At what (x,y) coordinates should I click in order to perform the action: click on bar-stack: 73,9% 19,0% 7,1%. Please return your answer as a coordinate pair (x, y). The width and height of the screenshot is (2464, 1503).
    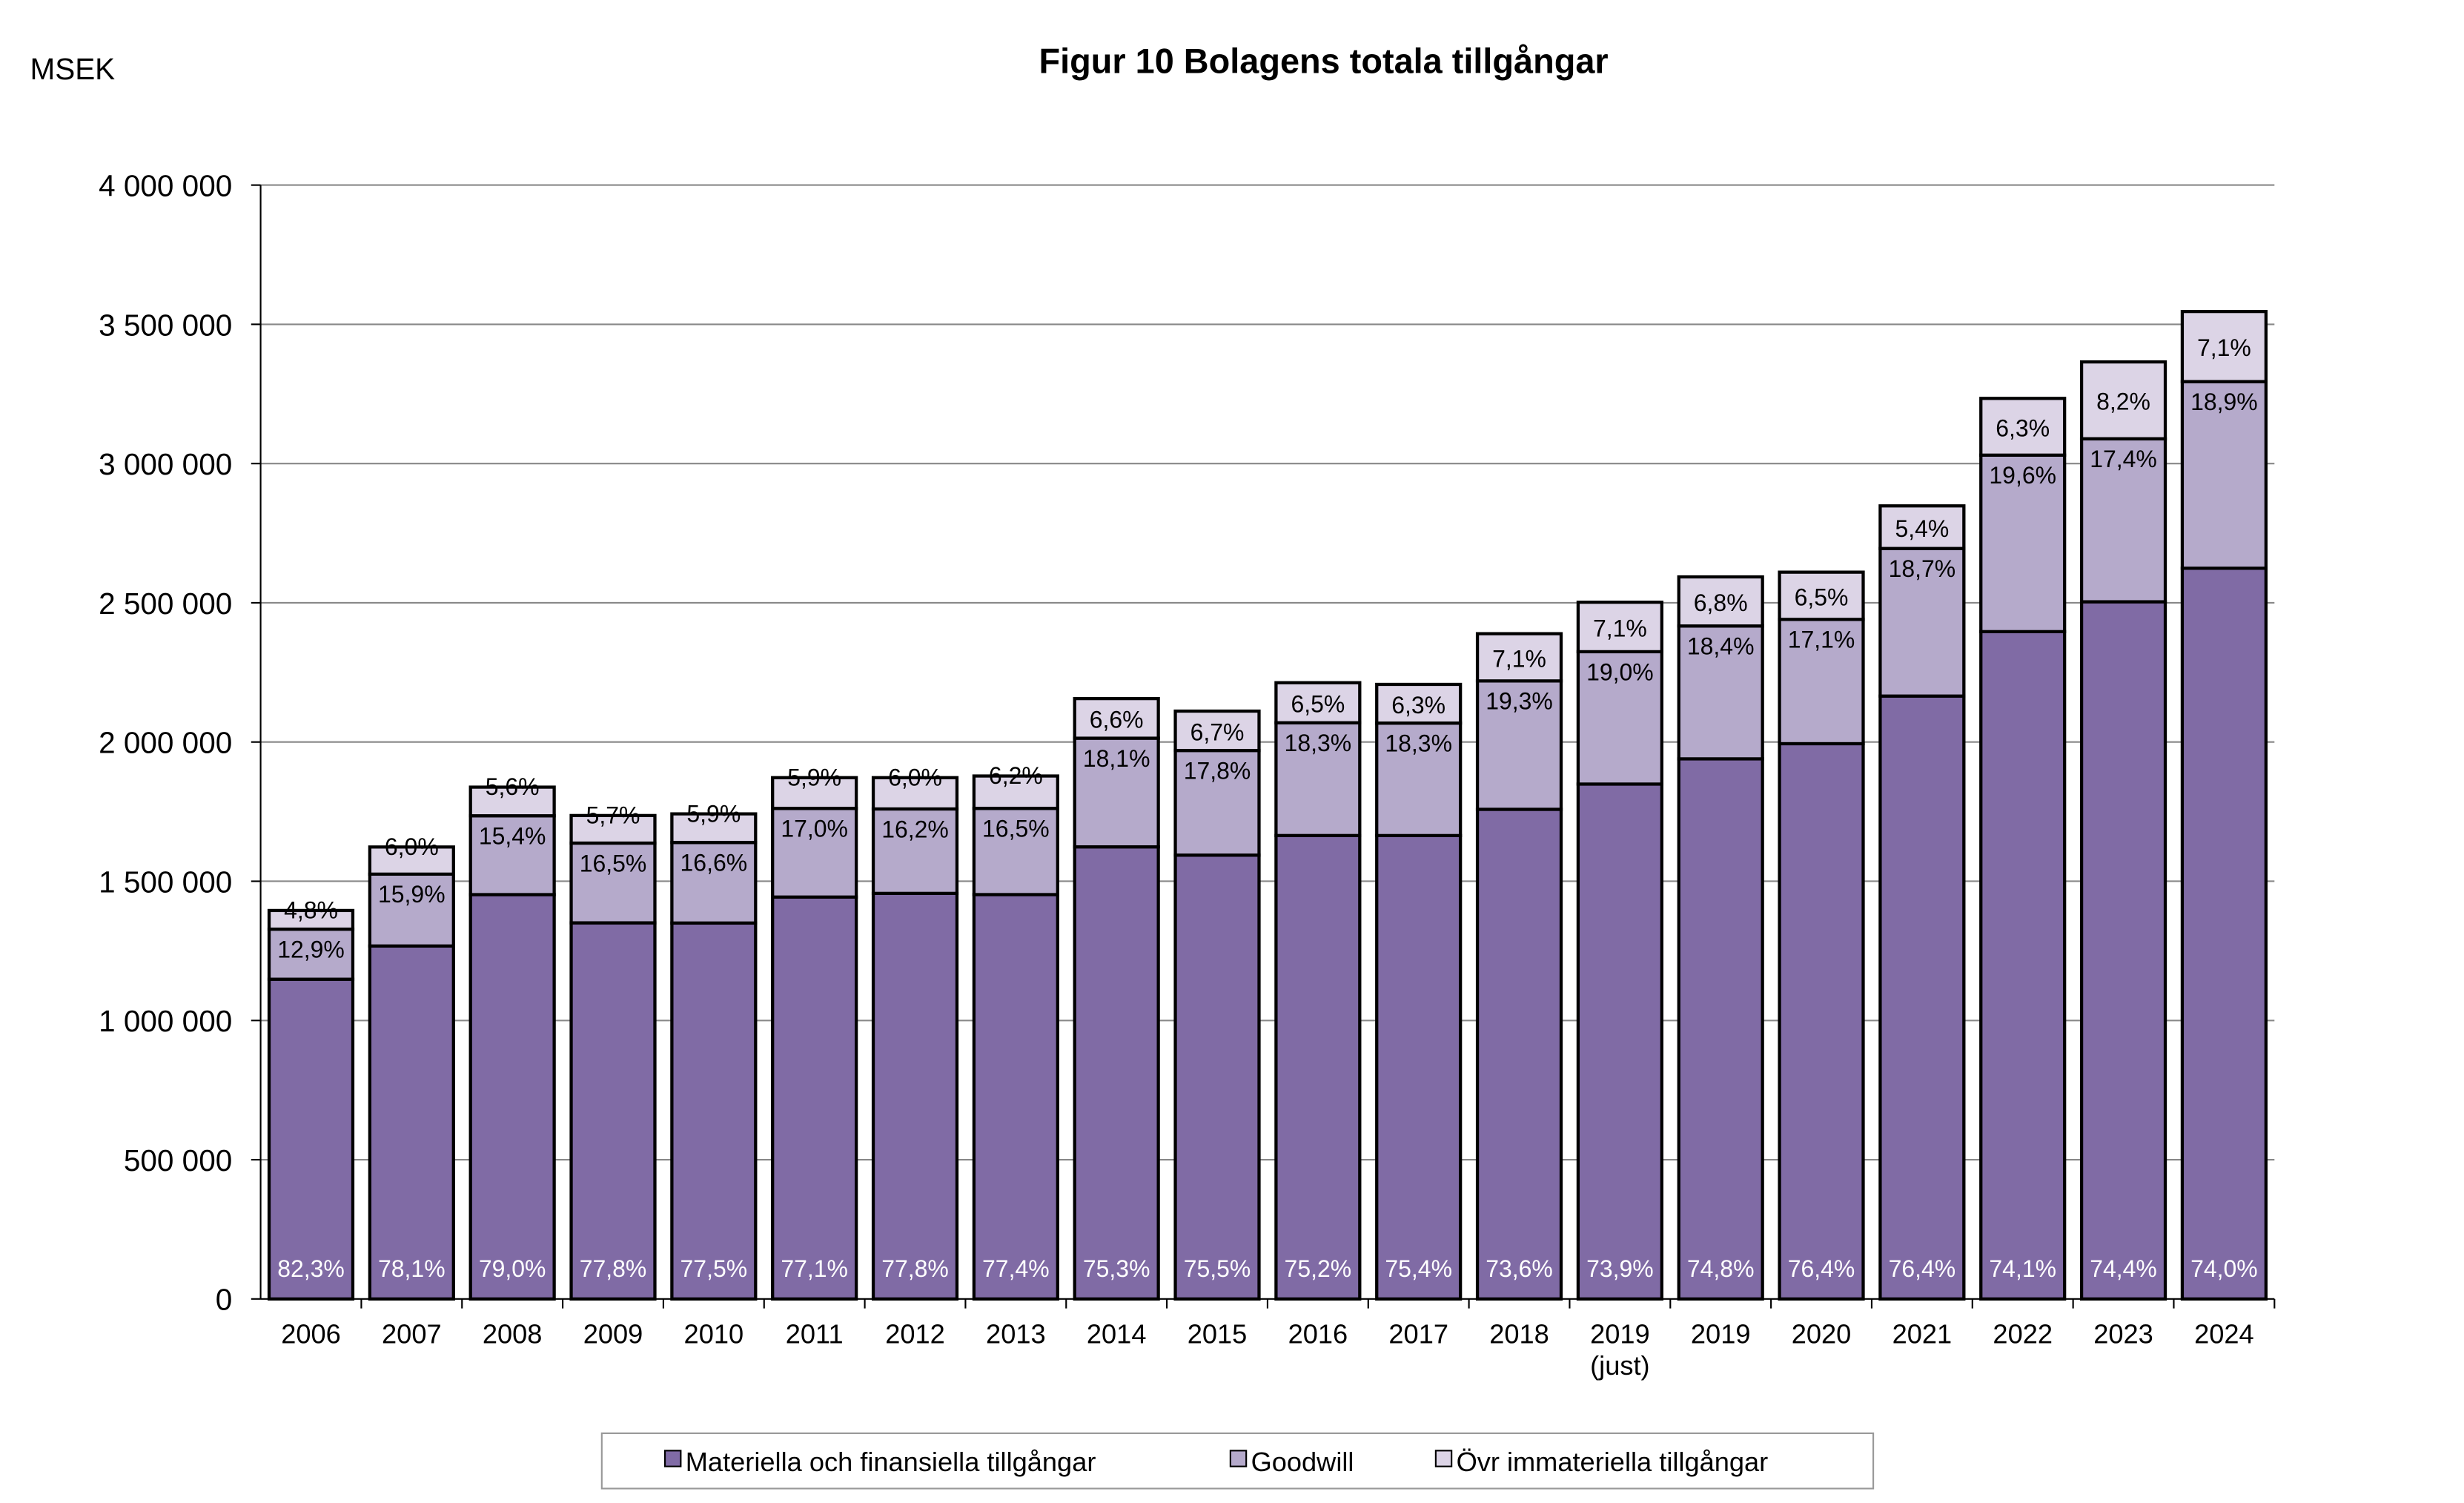
    Looking at the image, I should click on (1619, 951).